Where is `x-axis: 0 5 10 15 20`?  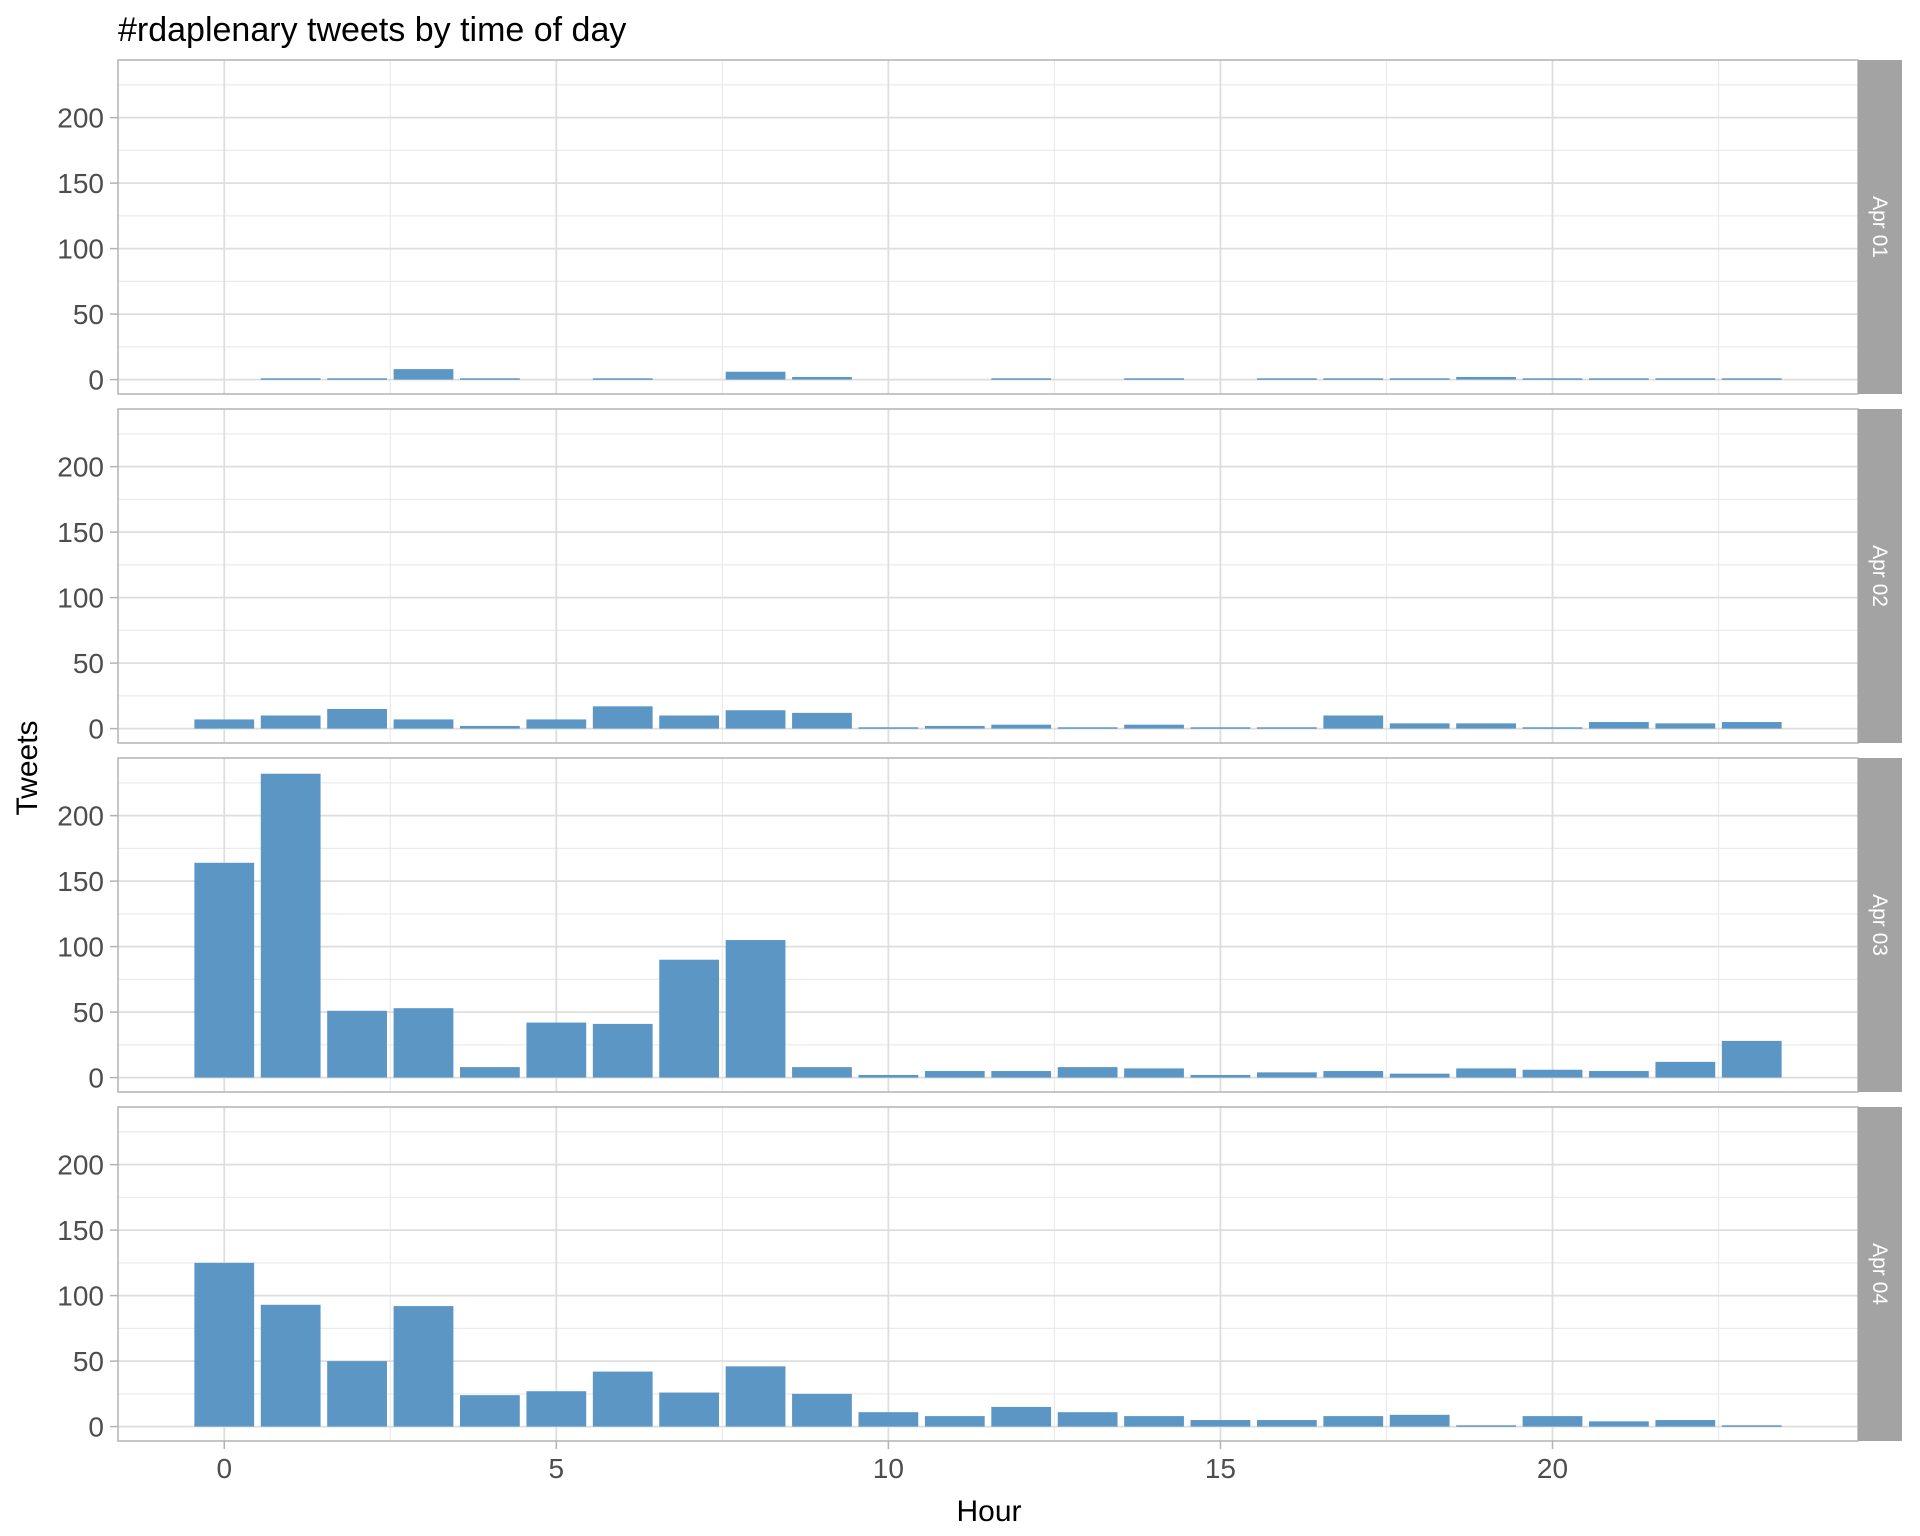
x-axis: 0 5 10 15 20 is located at coordinates (892, 1462).